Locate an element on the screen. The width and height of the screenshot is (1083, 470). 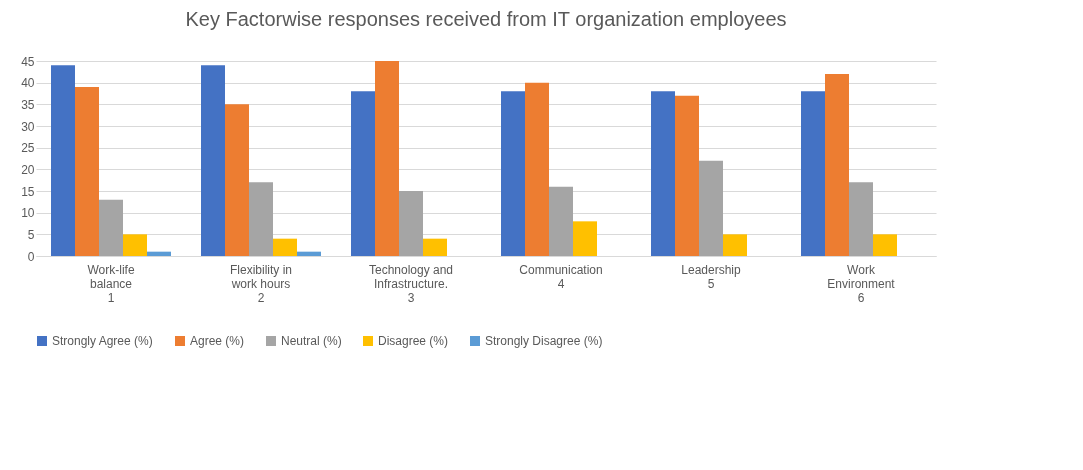
legend-label: Strongly Disagree (%) is located at coordinates (544, 341).